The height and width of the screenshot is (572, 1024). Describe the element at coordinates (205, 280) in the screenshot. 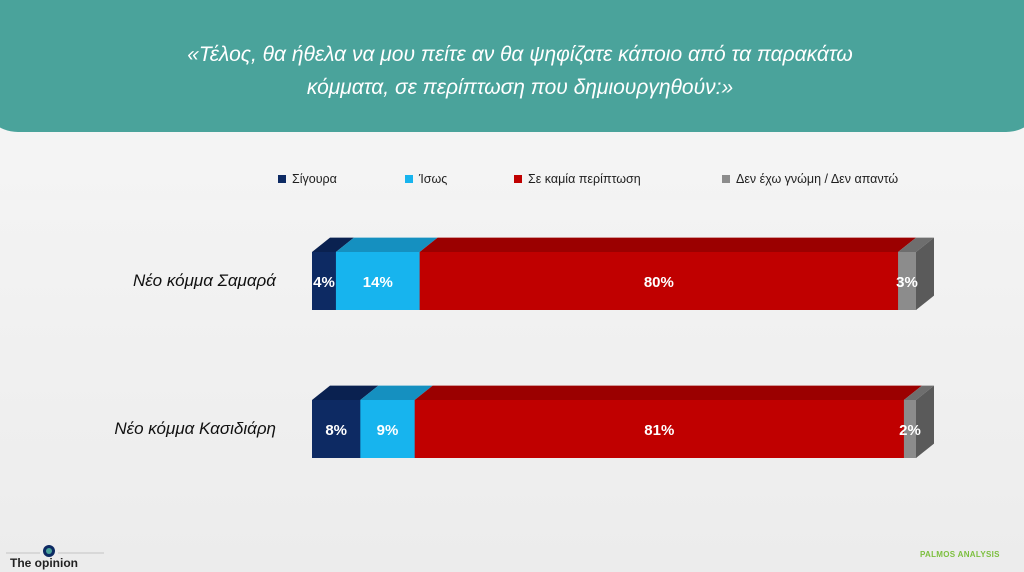

I see `category-label: Νέο κόμμα Σαμαρά` at that location.